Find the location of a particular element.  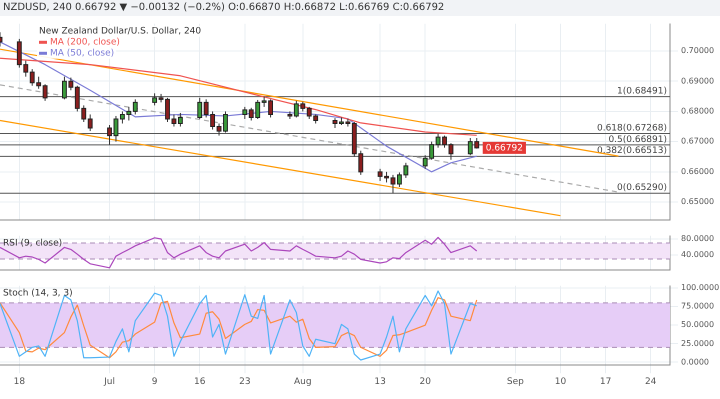

y-tick-label: 50.0000 is located at coordinates (697, 325).